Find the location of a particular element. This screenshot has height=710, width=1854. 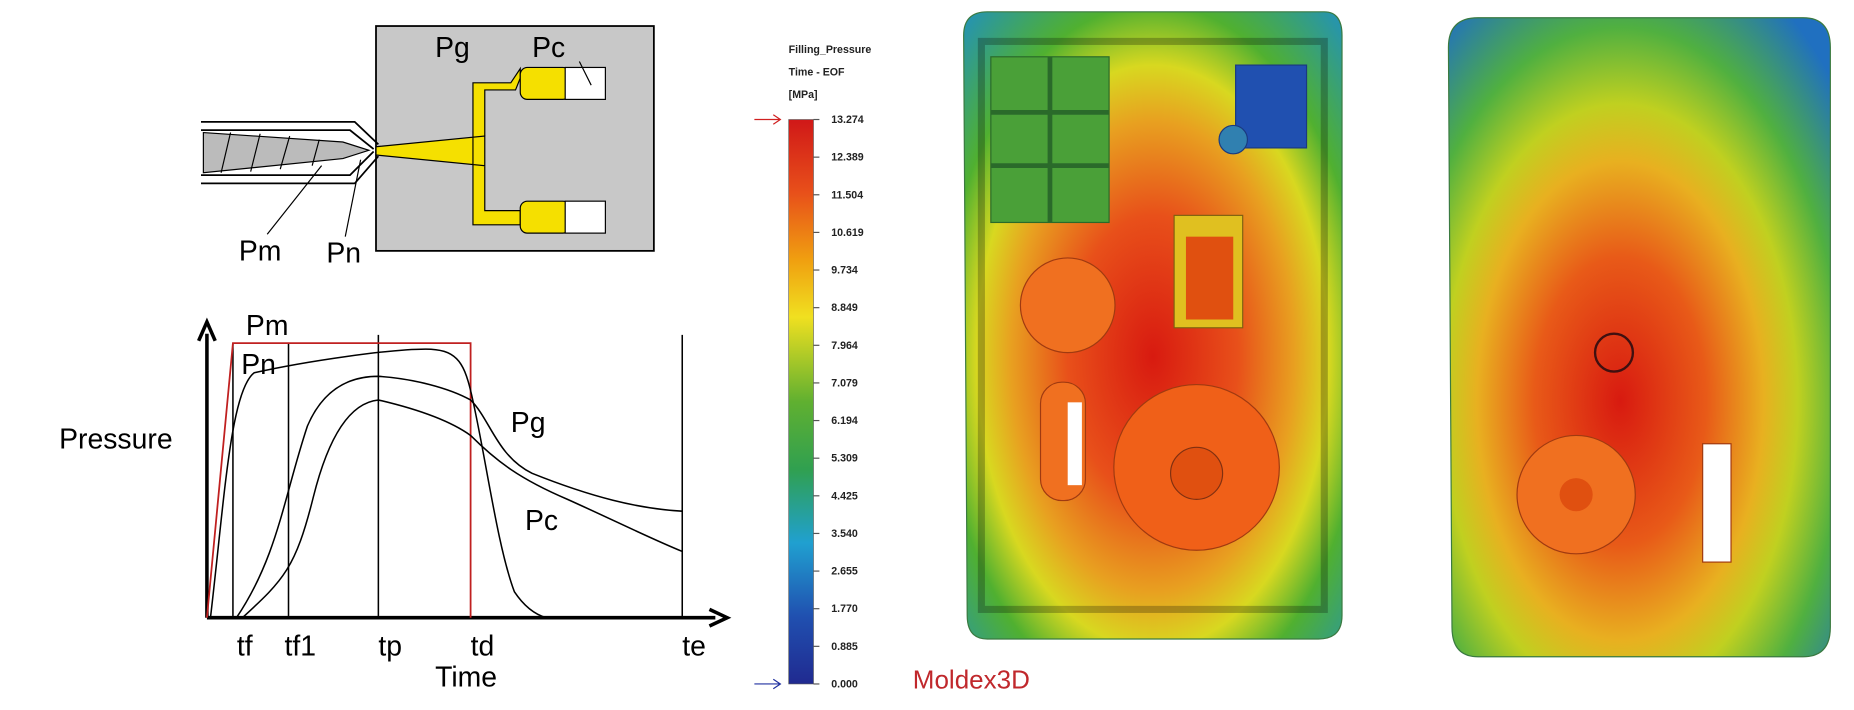

legend-tick-label: 3.540 is located at coordinates (844, 534).